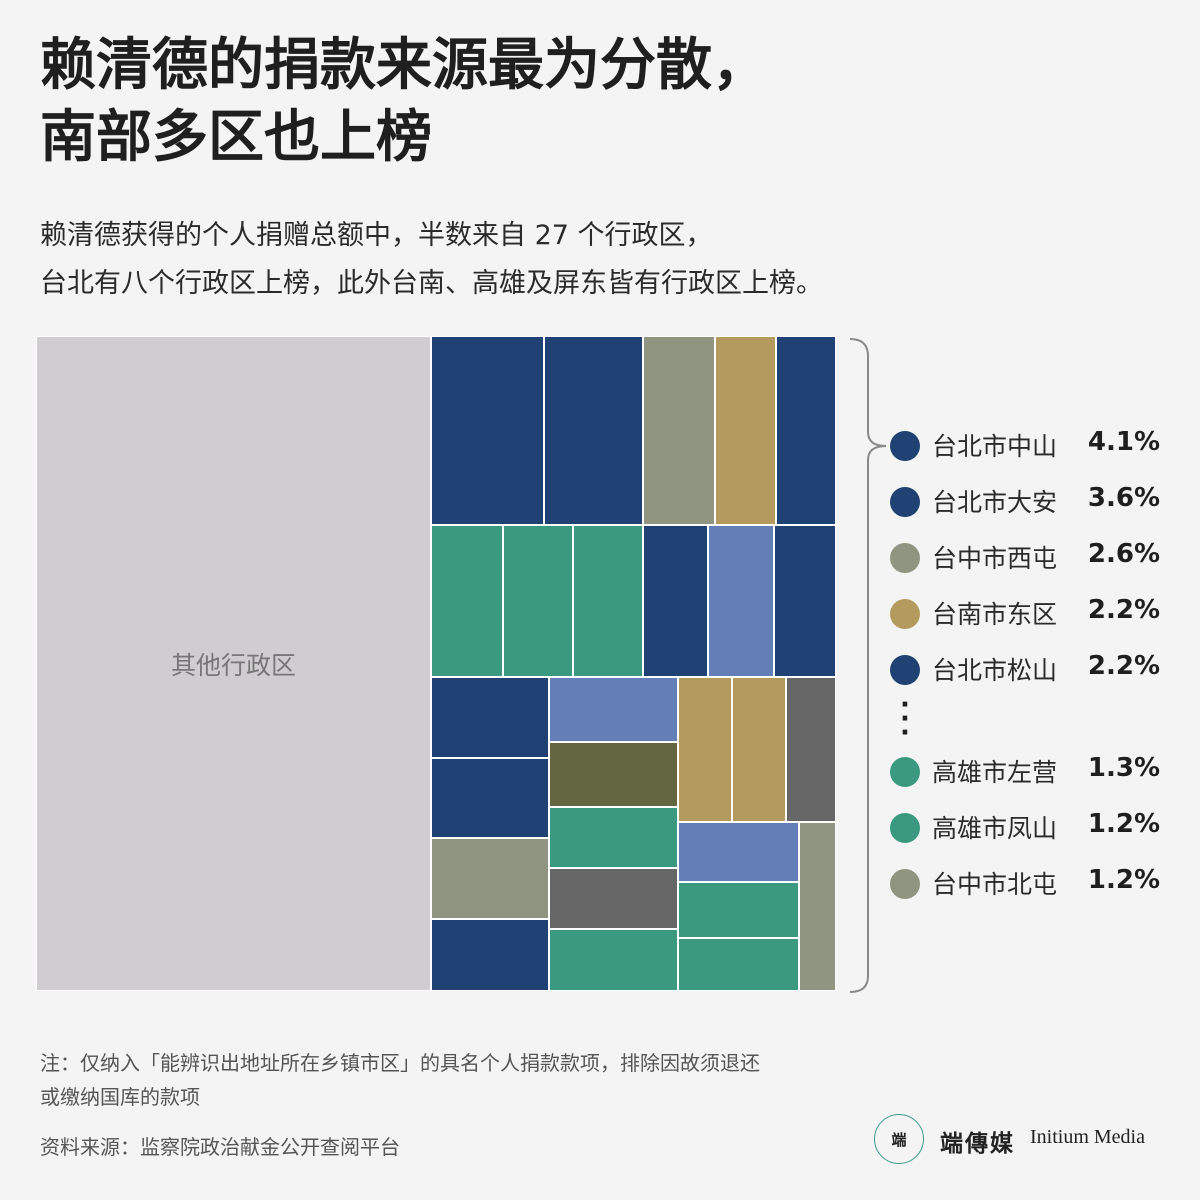 The height and width of the screenshot is (1200, 1200). I want to click on legend-item: 台中市西屯 2.6%, so click(1033, 558).